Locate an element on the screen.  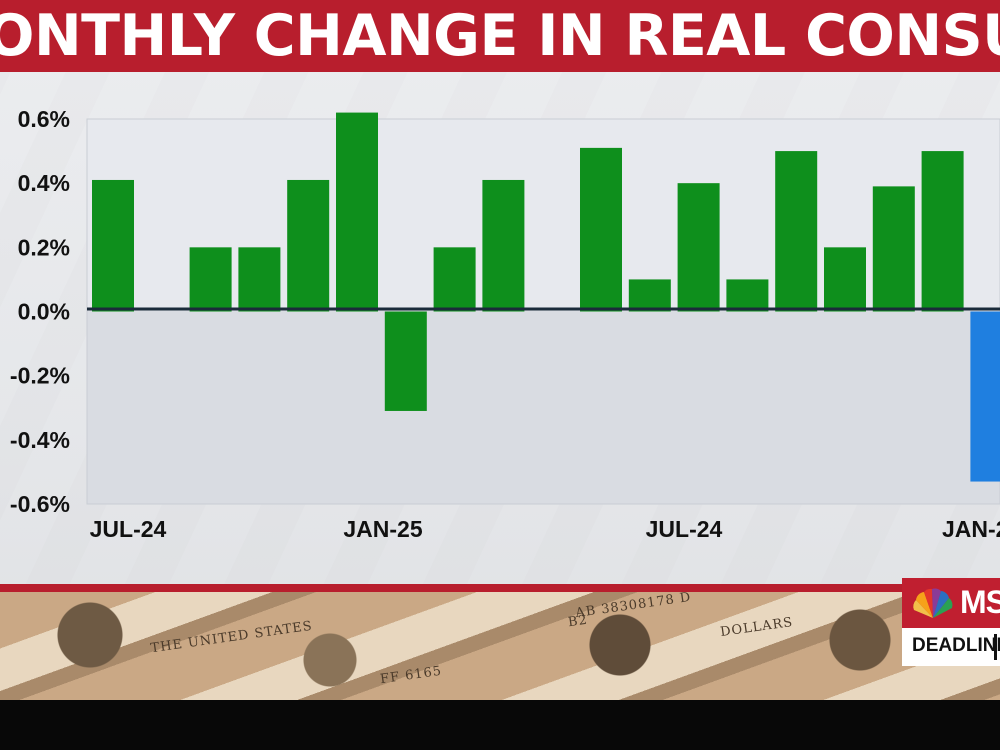
network-name: MS is located at coordinates (980, 602).